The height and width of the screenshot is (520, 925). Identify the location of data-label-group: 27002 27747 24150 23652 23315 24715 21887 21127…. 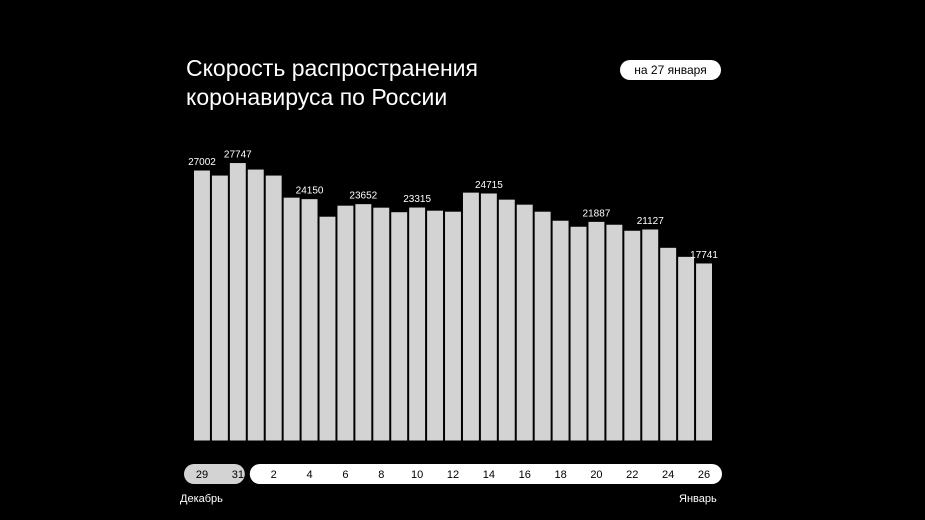
(453, 205).